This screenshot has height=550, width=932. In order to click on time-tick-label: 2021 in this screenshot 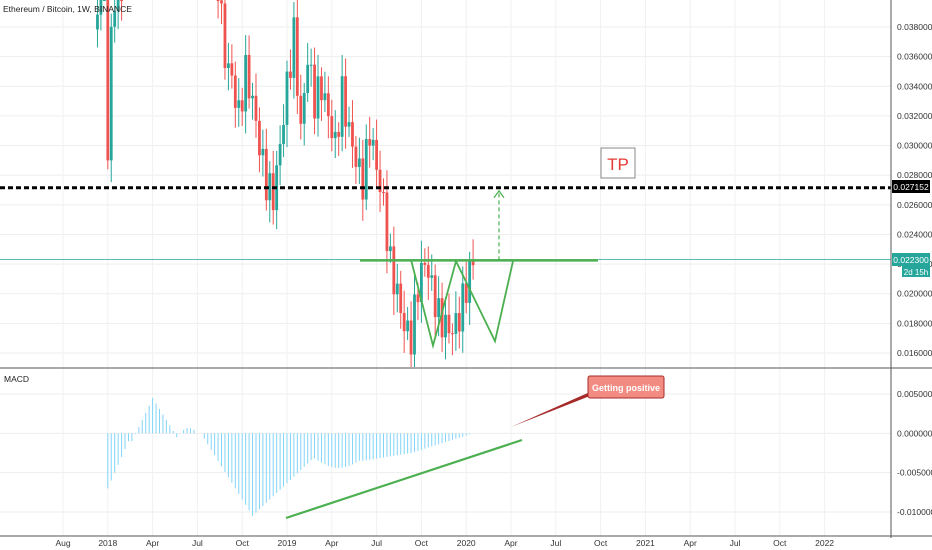, I will do `click(645, 543)`.